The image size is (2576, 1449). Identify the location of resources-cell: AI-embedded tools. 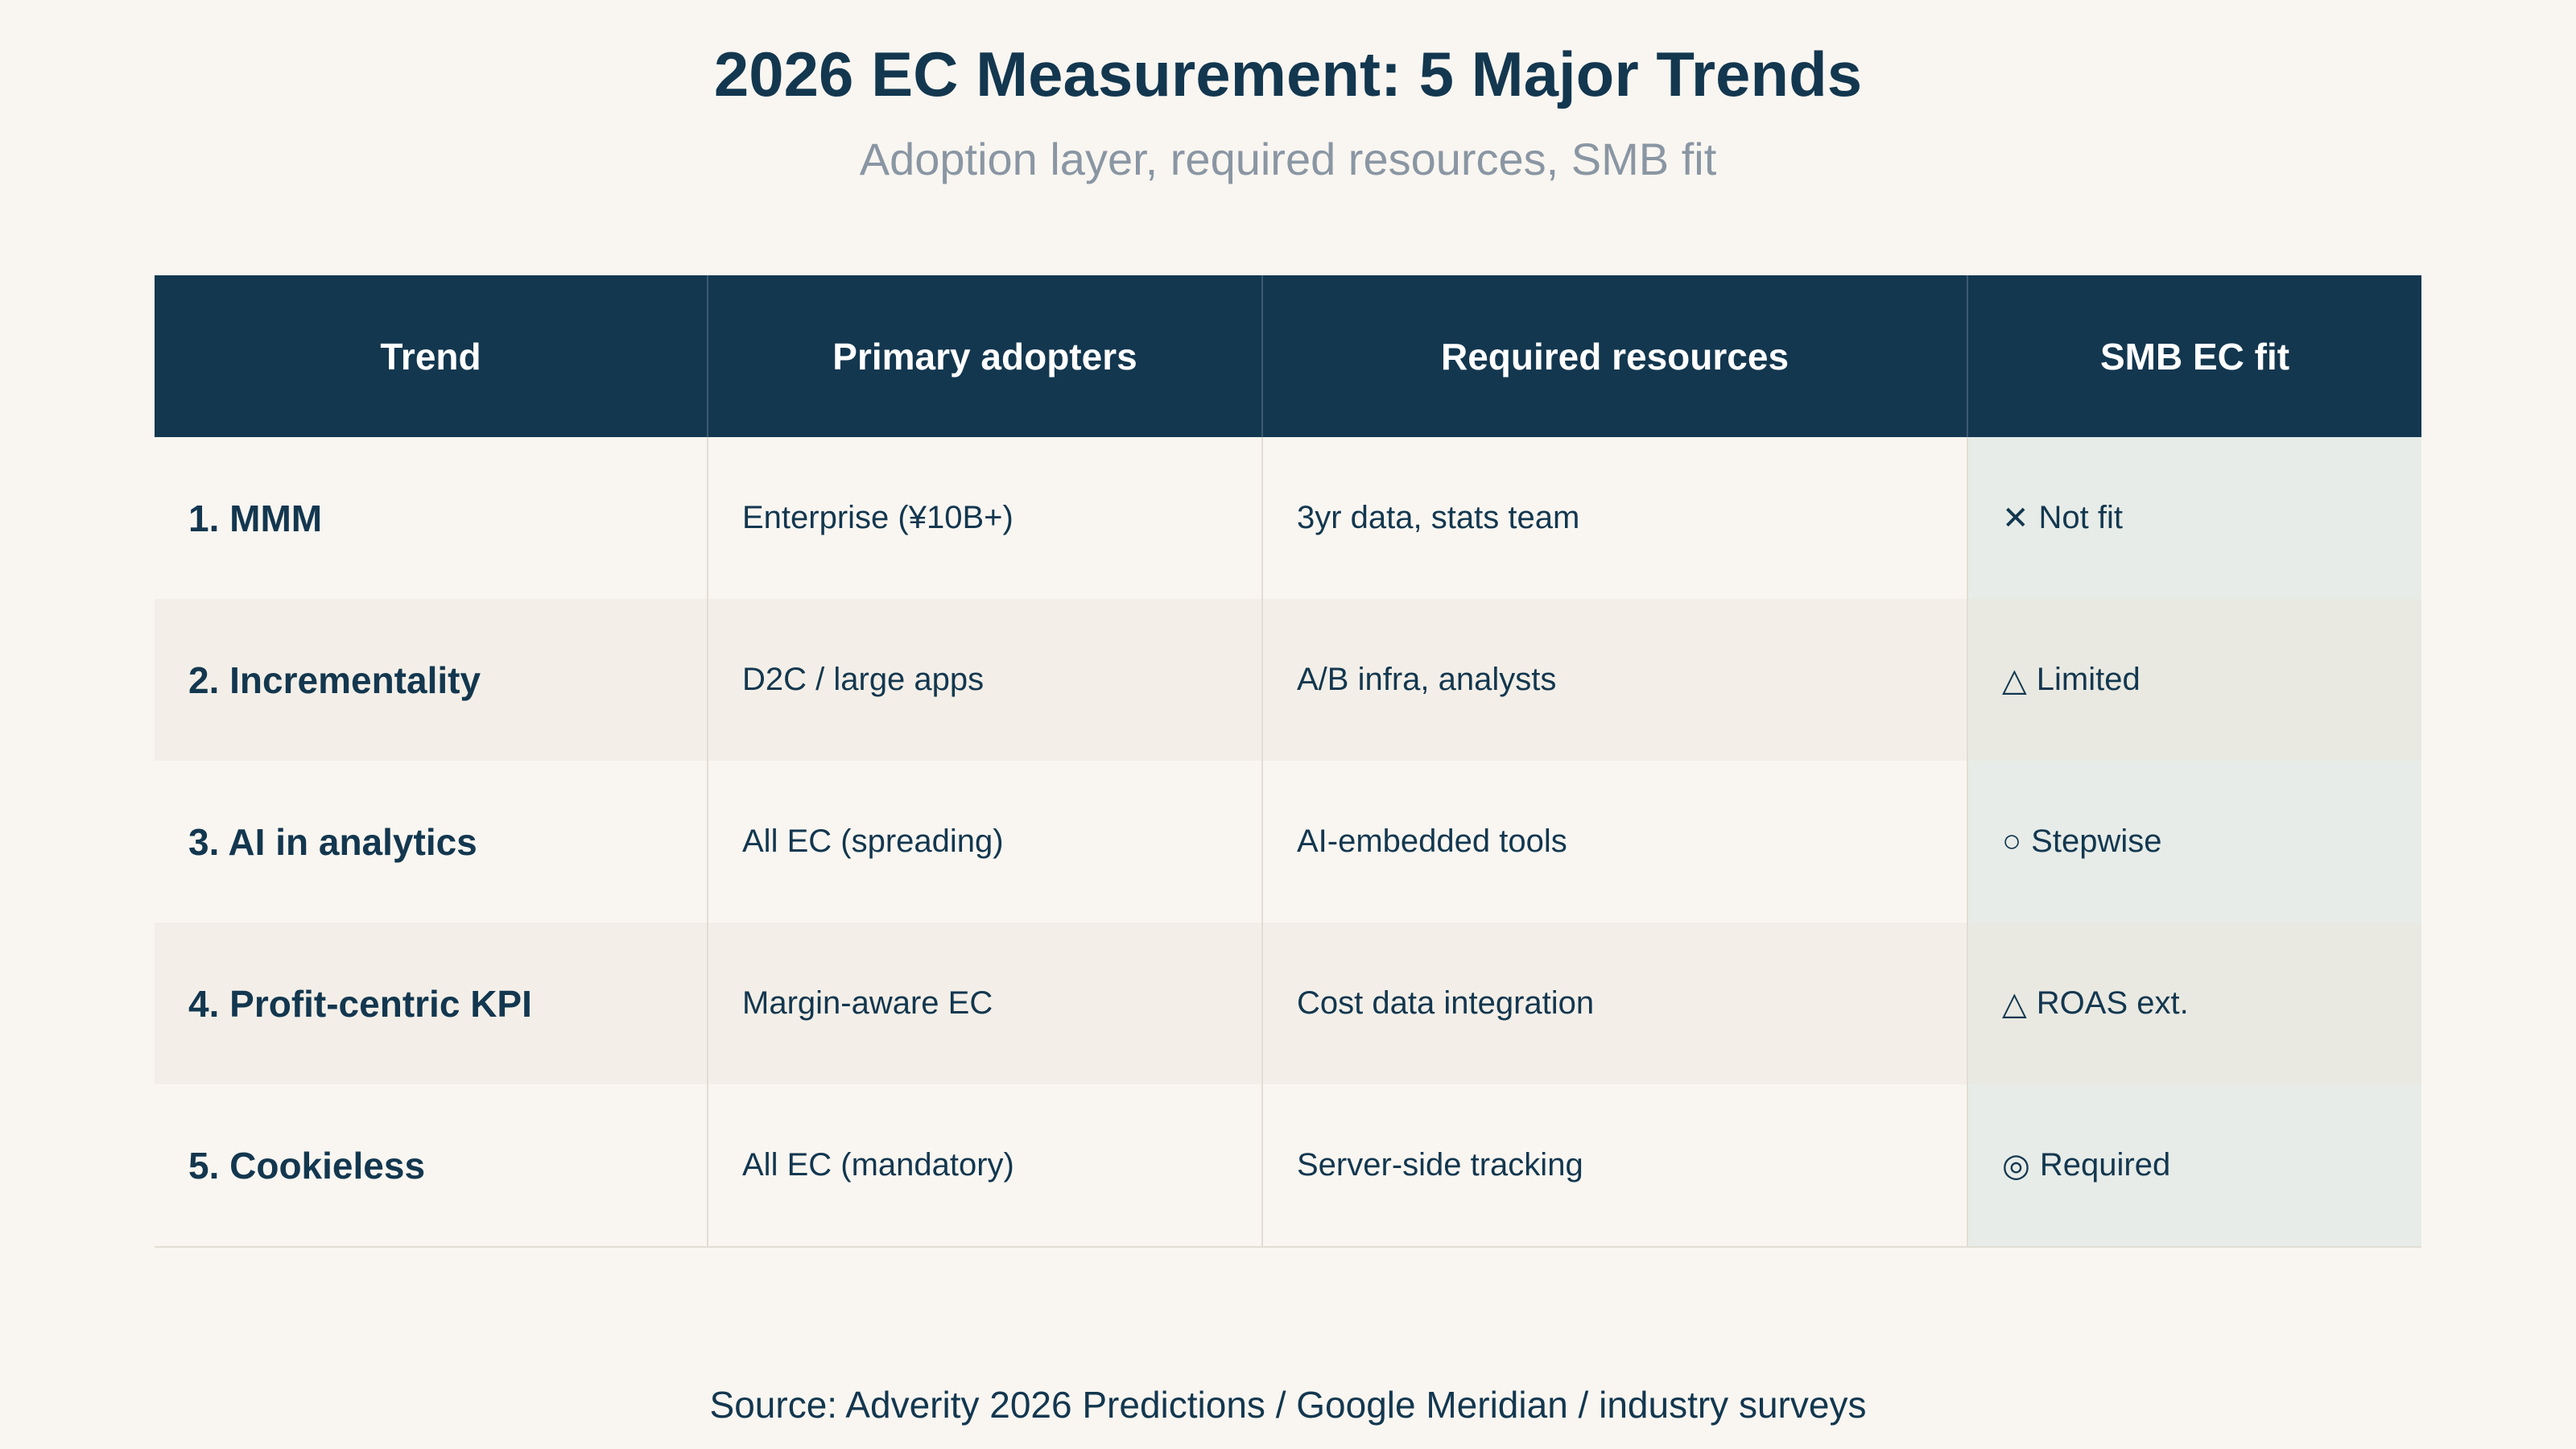
(1615, 842).